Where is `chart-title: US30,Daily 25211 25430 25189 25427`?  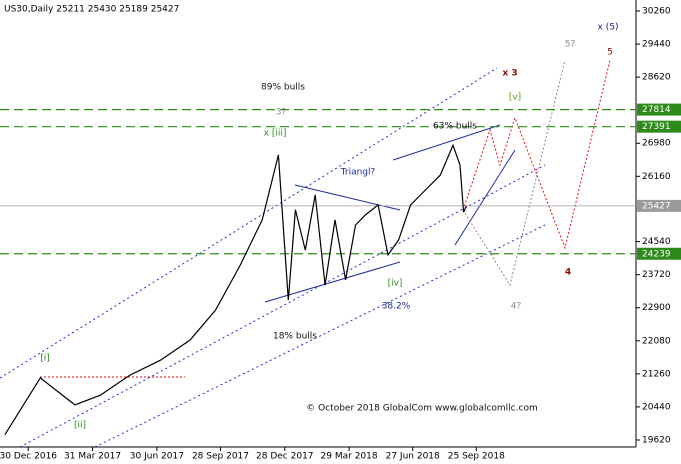 chart-title: US30,Daily 25211 25430 25189 25427 is located at coordinates (91, 10).